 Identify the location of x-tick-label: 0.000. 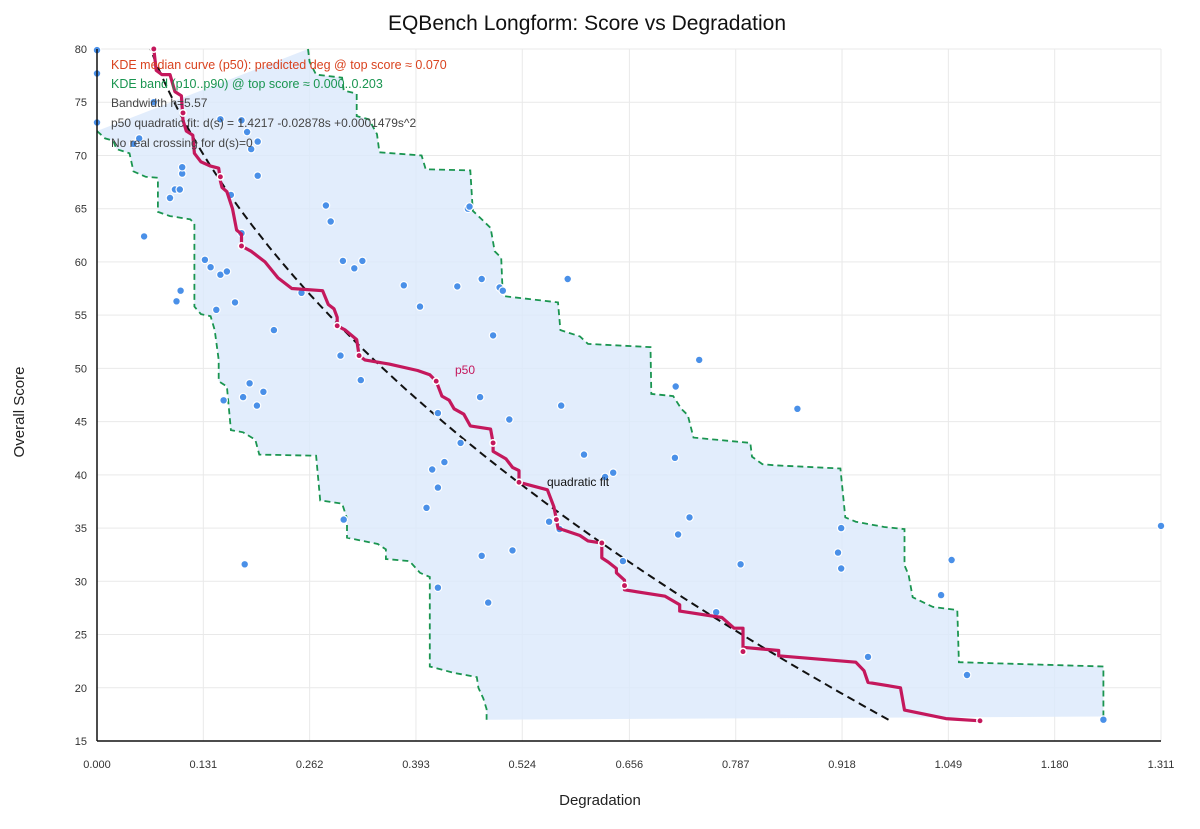
(97, 765).